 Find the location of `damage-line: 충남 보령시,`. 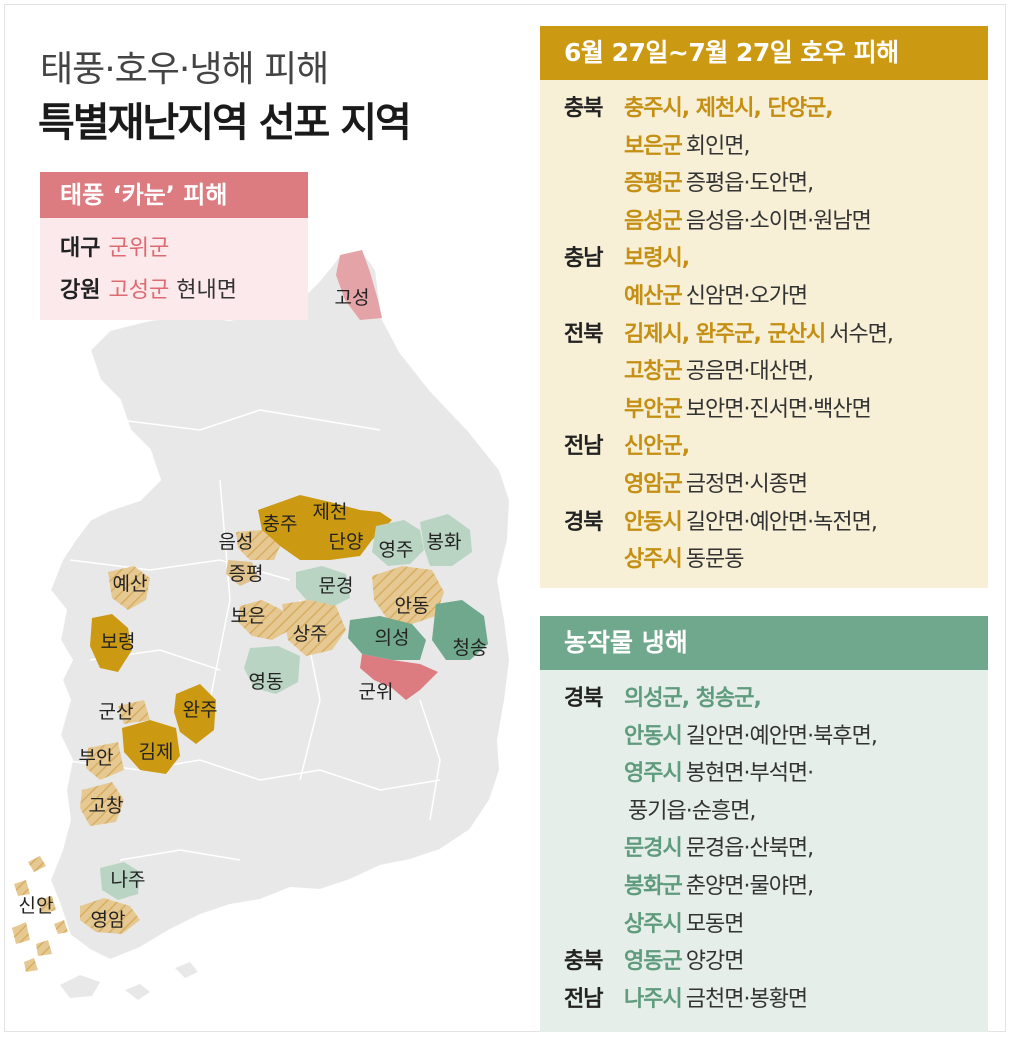

damage-line: 충남 보령시, is located at coordinates (628, 256).